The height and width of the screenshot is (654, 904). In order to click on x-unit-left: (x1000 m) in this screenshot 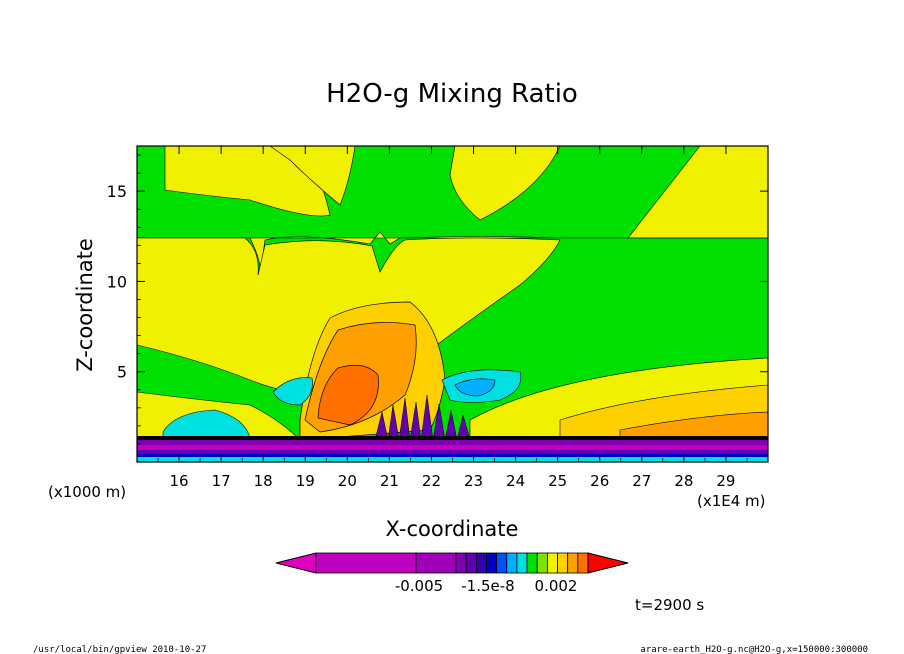, I will do `click(87, 492)`.